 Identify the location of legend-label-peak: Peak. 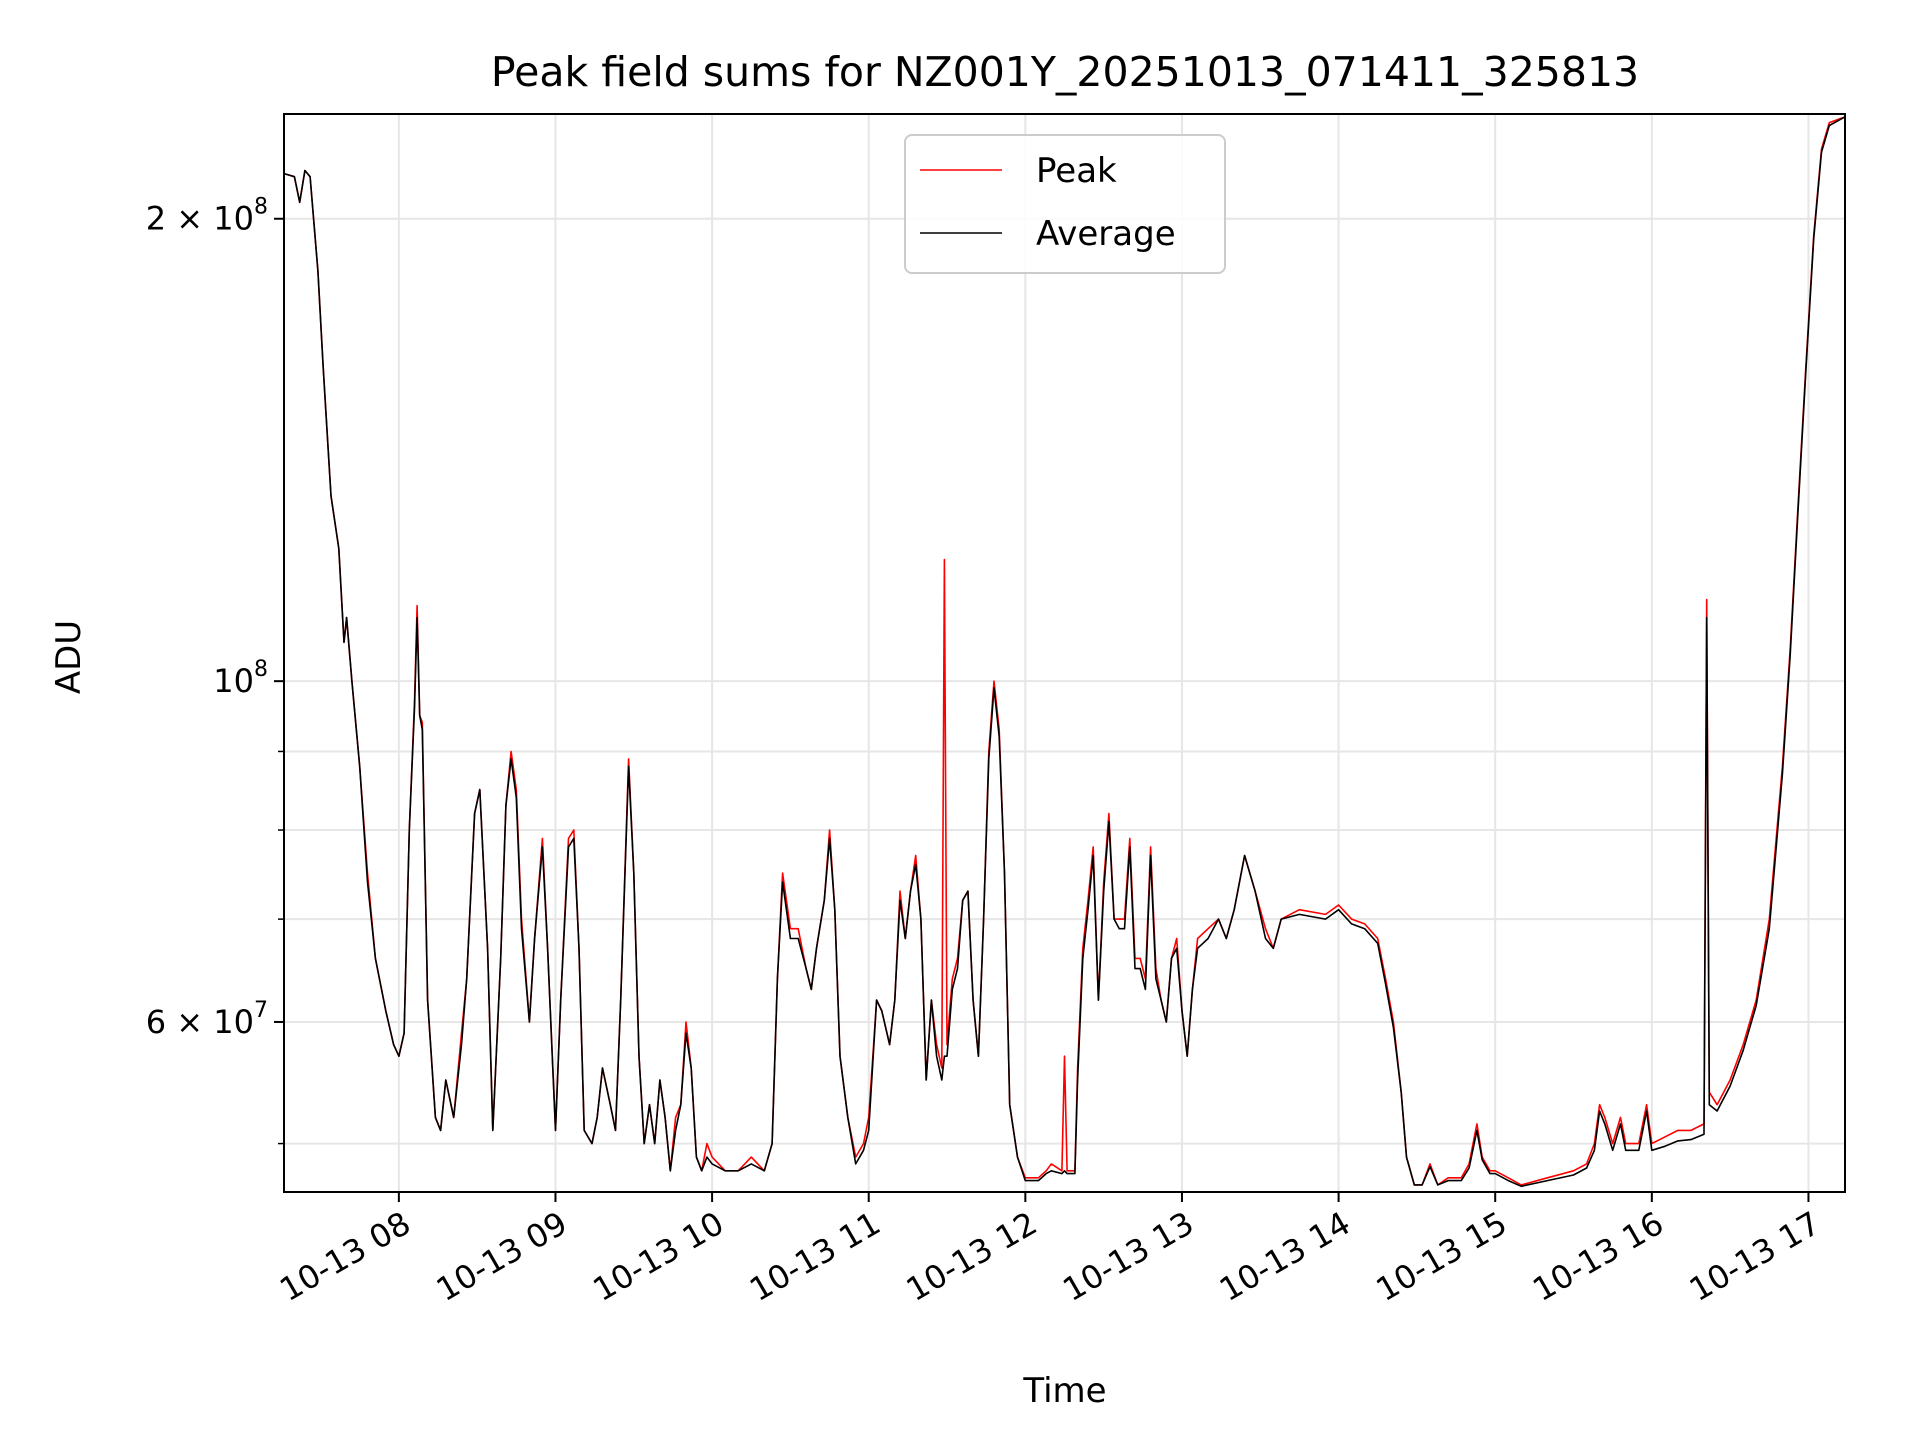
(1076, 171).